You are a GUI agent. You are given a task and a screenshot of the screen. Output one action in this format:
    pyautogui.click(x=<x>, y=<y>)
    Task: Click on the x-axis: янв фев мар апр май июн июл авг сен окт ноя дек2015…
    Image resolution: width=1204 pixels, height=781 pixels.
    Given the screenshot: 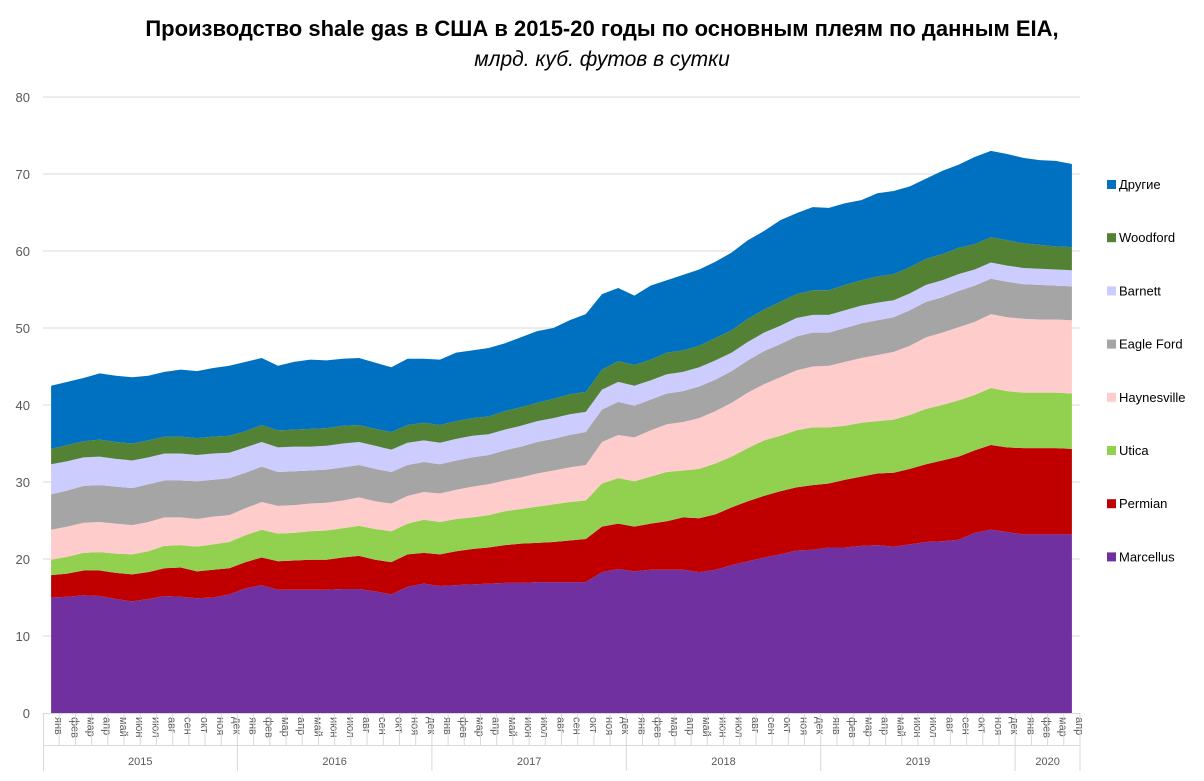 What is the action you would take?
    pyautogui.click(x=564, y=742)
    